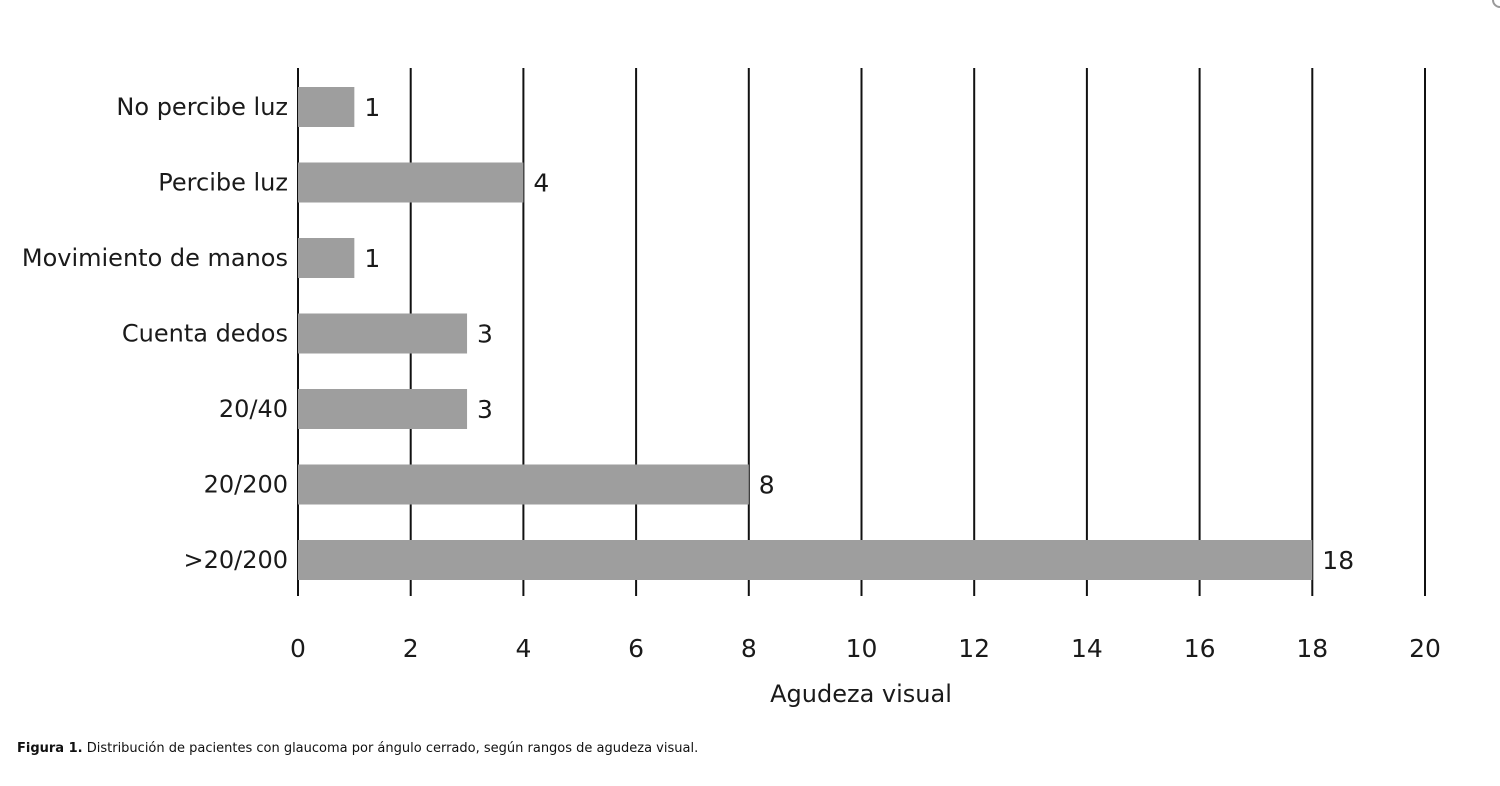  Describe the element at coordinates (1496, 4) in the screenshot. I see `corner-circle-icon` at that location.